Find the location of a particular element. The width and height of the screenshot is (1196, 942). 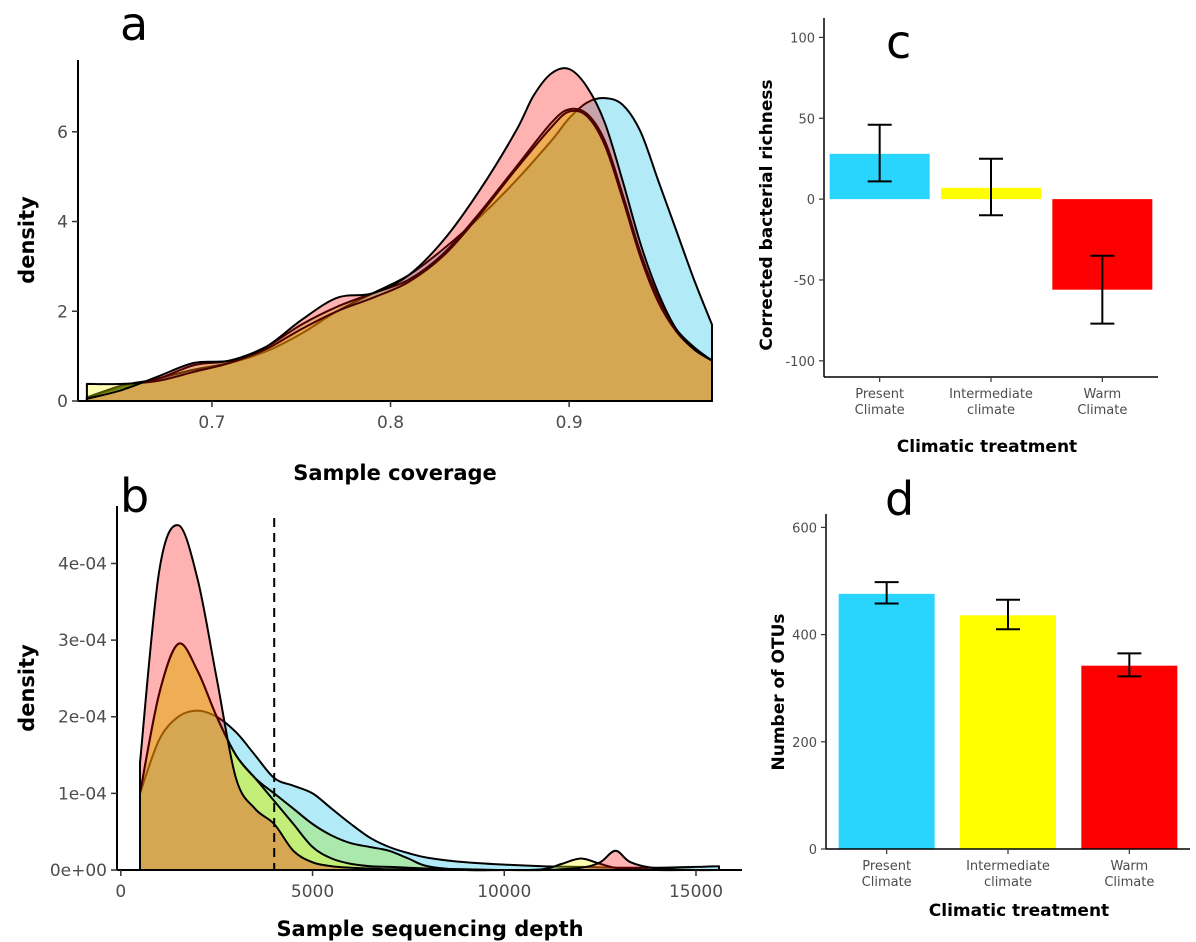

y-tick-label: 100 is located at coordinates (802, 38).